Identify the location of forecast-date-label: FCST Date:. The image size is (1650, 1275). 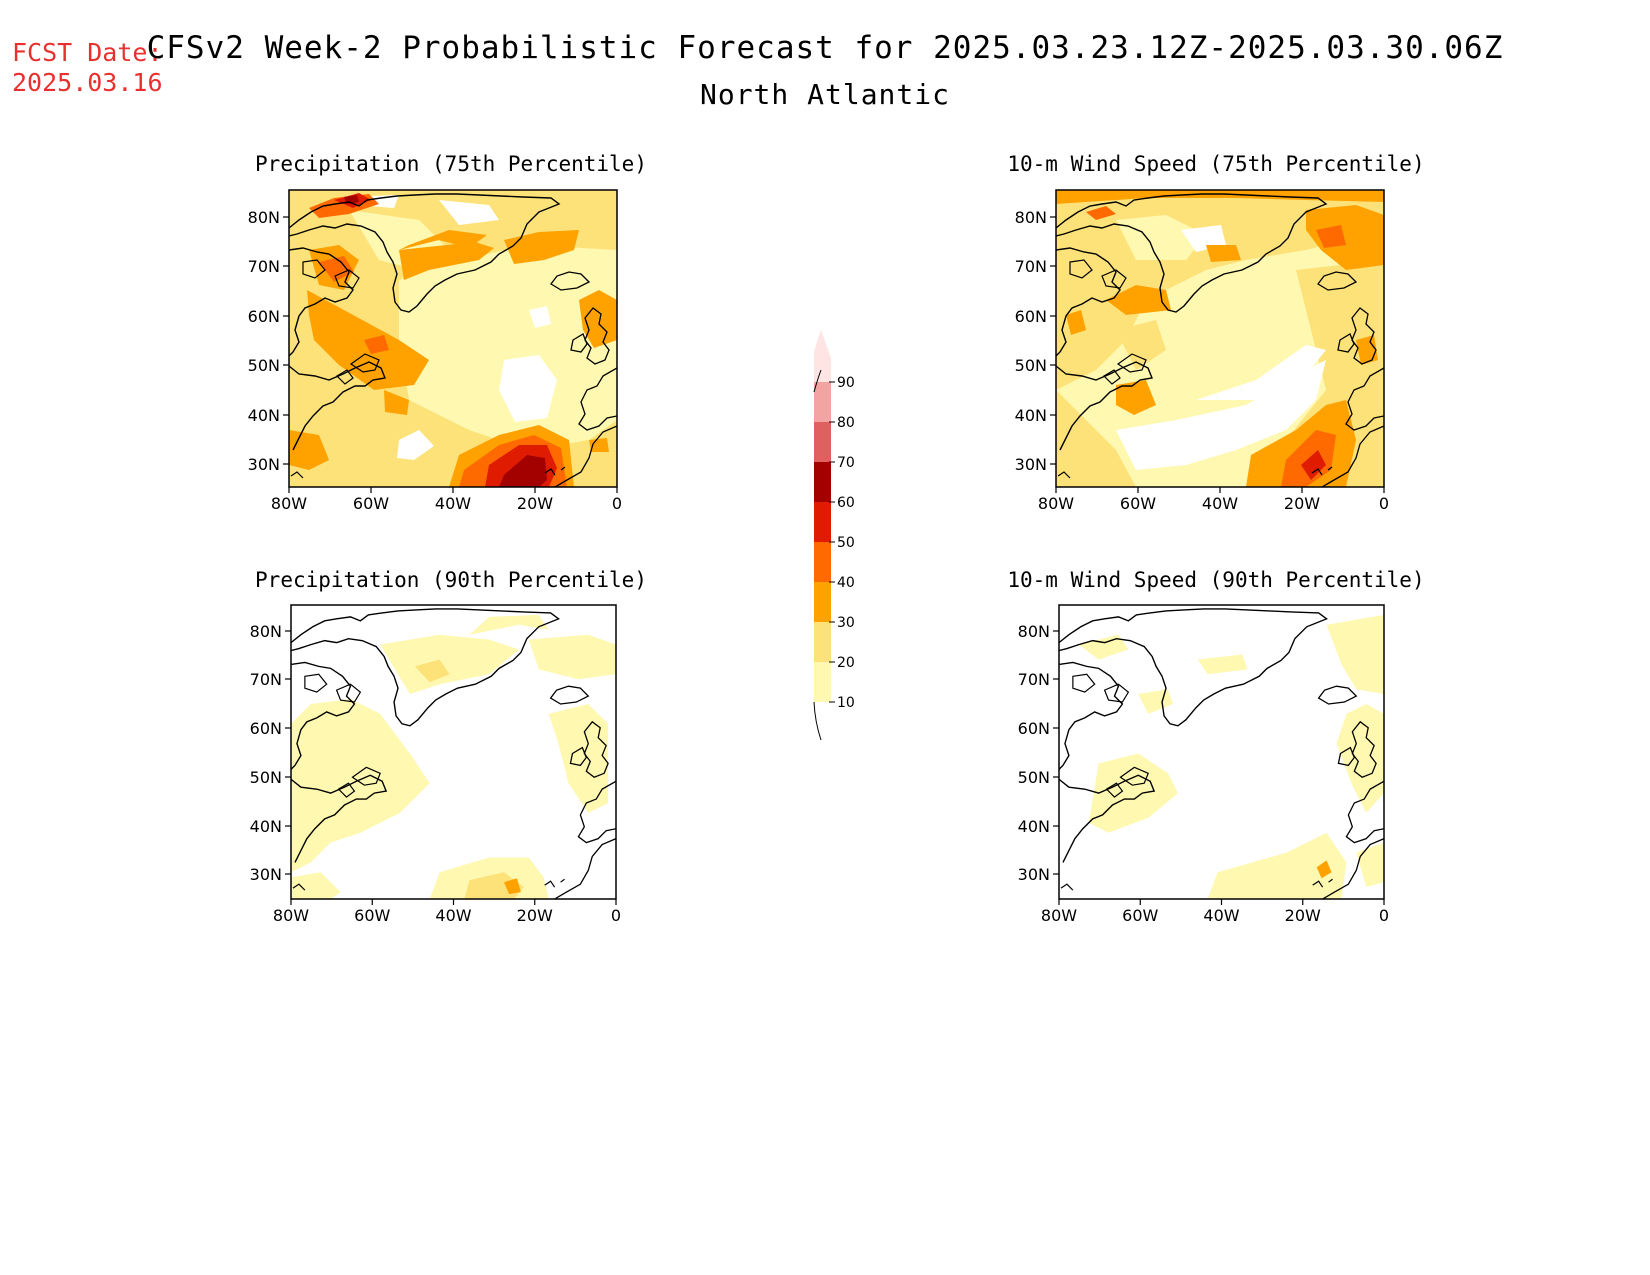
(87, 52).